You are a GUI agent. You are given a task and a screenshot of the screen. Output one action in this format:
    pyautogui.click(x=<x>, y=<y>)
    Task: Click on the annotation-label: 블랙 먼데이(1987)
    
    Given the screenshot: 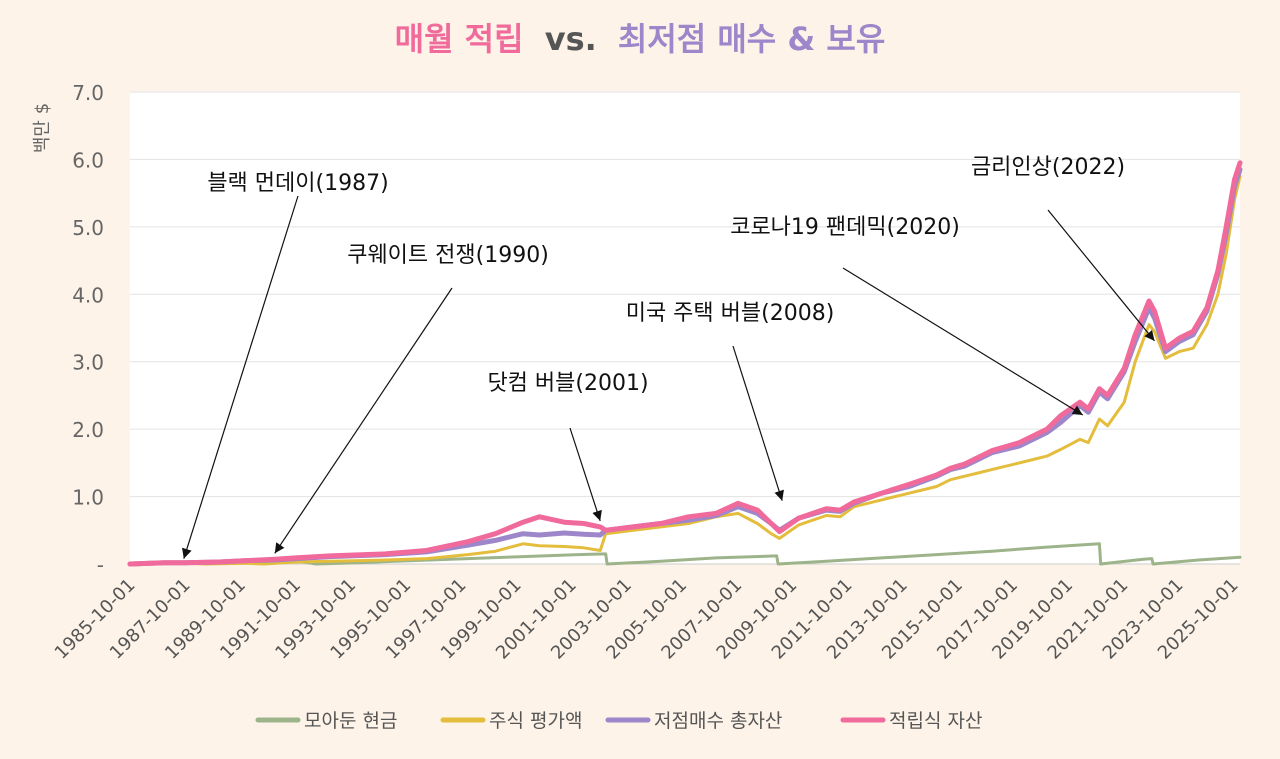 What is the action you would take?
    pyautogui.click(x=297, y=183)
    